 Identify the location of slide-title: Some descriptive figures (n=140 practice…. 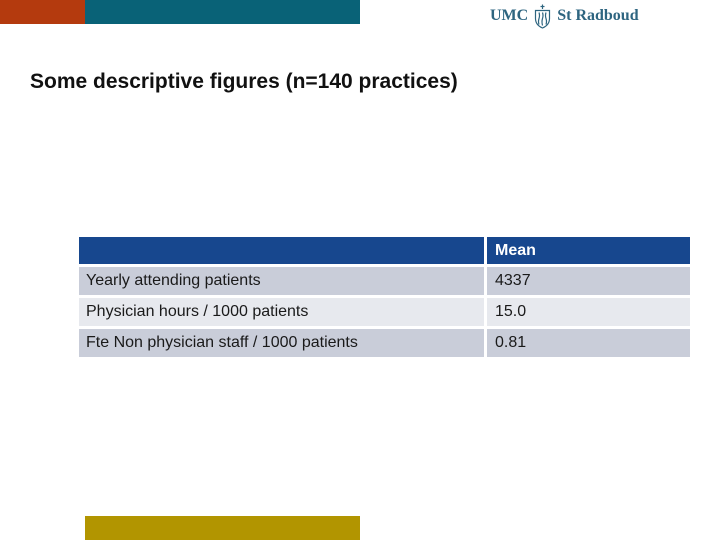
(244, 81).